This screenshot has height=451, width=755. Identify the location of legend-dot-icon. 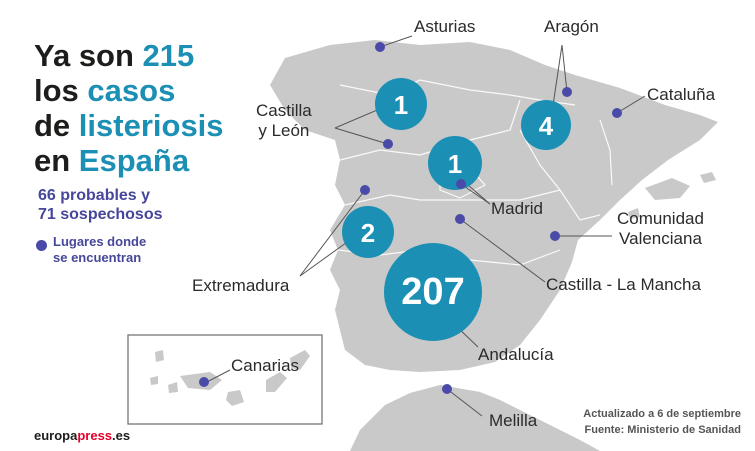
(41, 245).